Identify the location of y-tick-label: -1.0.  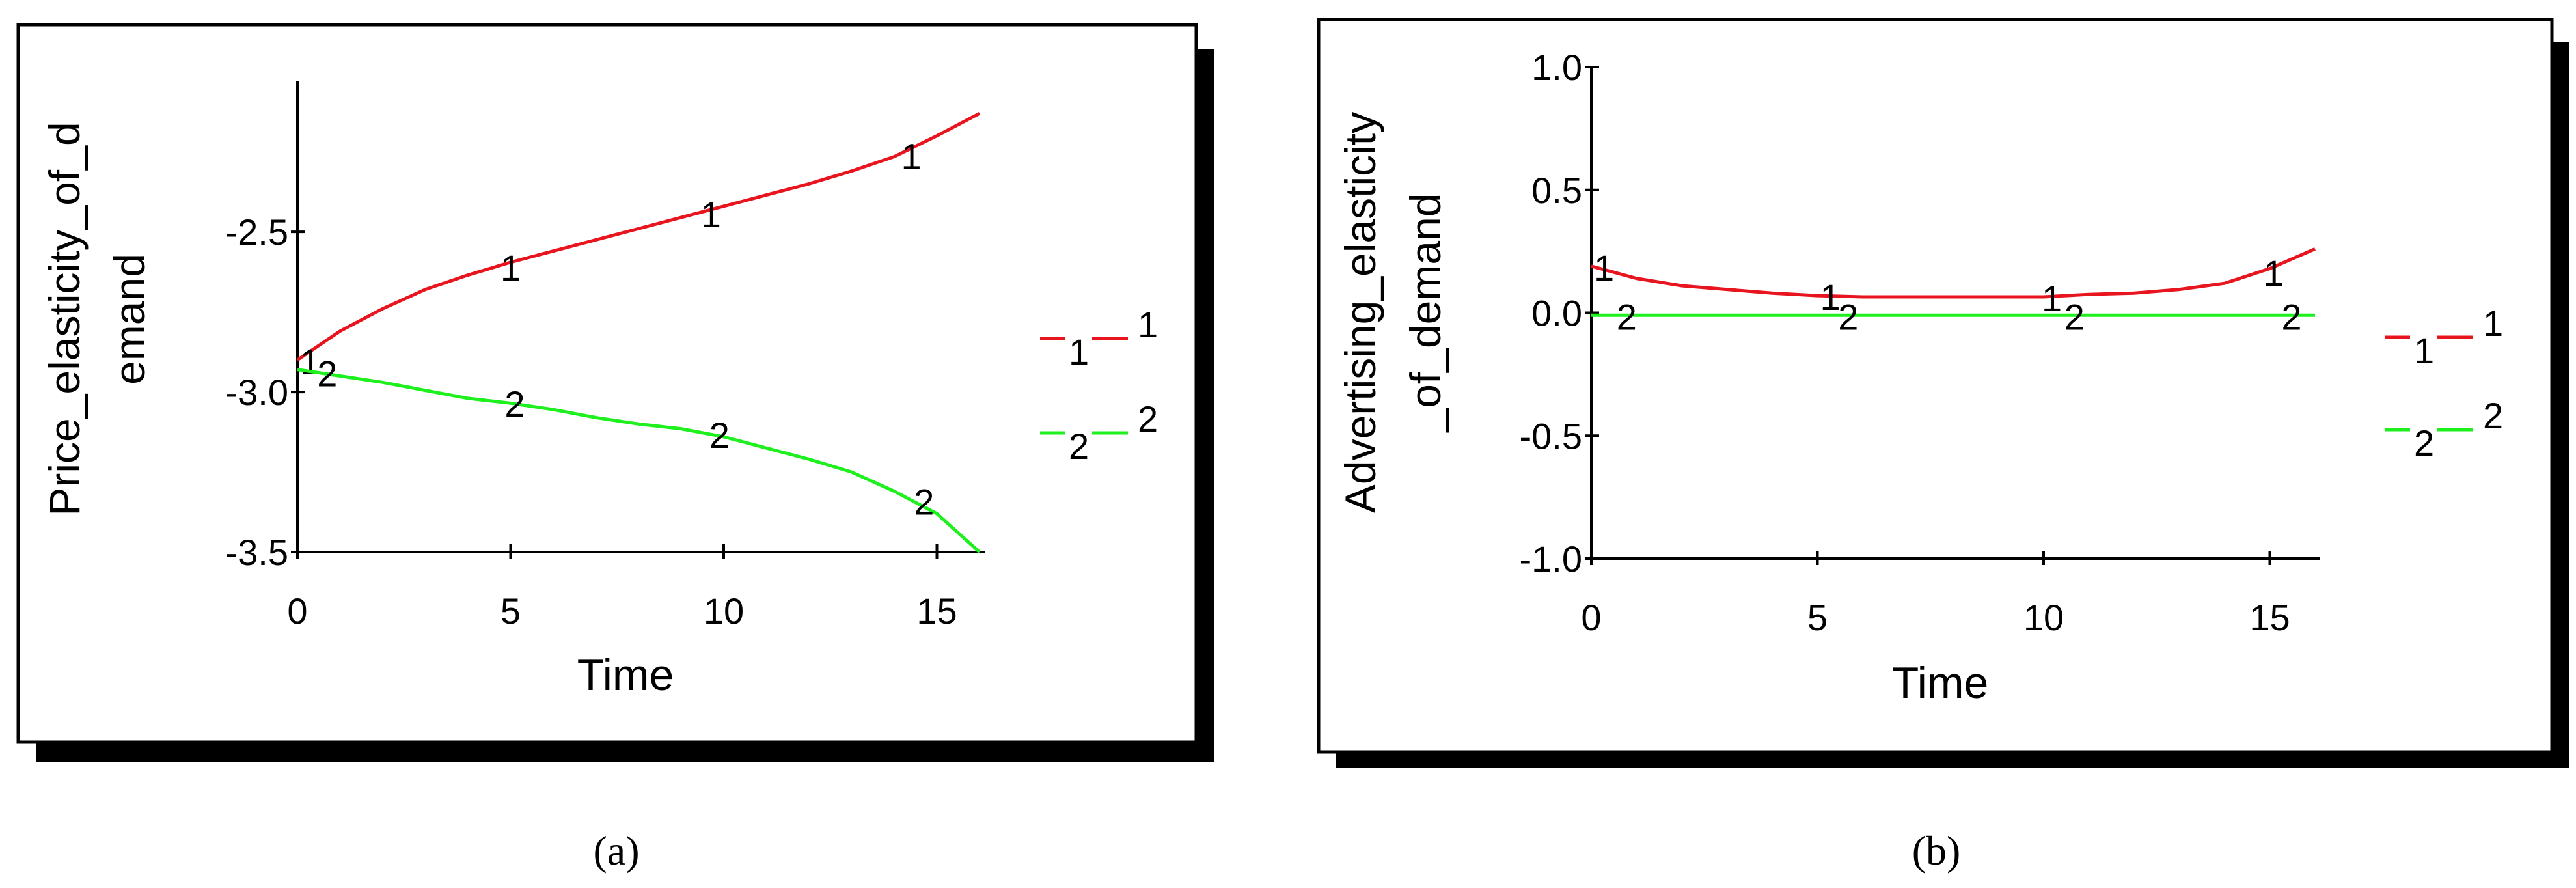
(1552, 558).